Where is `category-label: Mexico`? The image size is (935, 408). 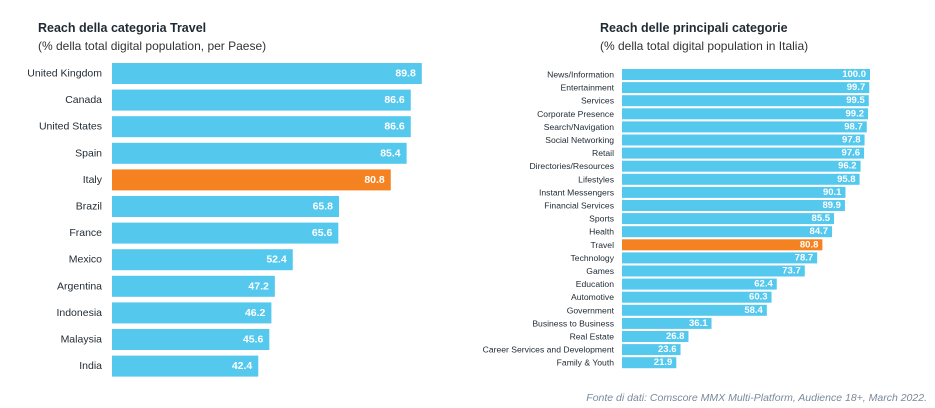
category-label: Mexico is located at coordinates (85, 260).